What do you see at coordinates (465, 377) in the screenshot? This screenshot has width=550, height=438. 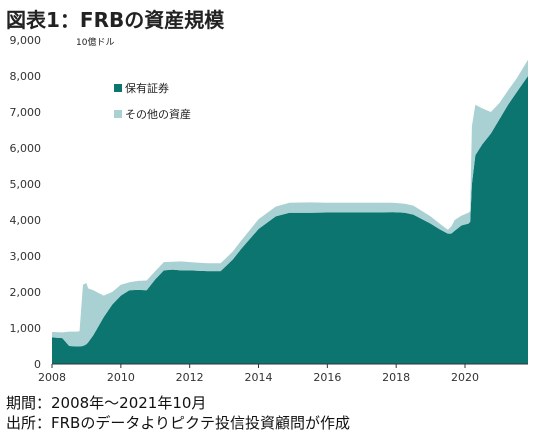 I see `x-tick-label: 2020` at bounding box center [465, 377].